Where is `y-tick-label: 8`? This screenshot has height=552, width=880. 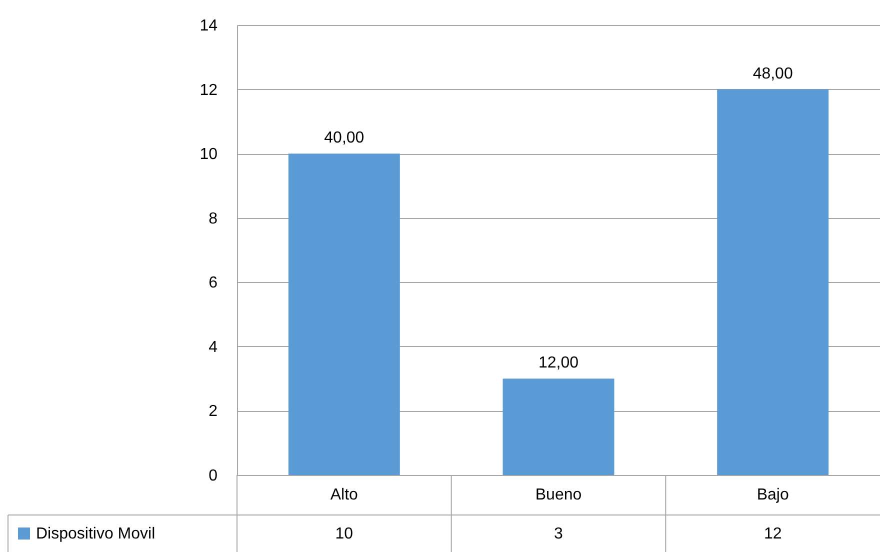
y-tick-label: 8 is located at coordinates (213, 219).